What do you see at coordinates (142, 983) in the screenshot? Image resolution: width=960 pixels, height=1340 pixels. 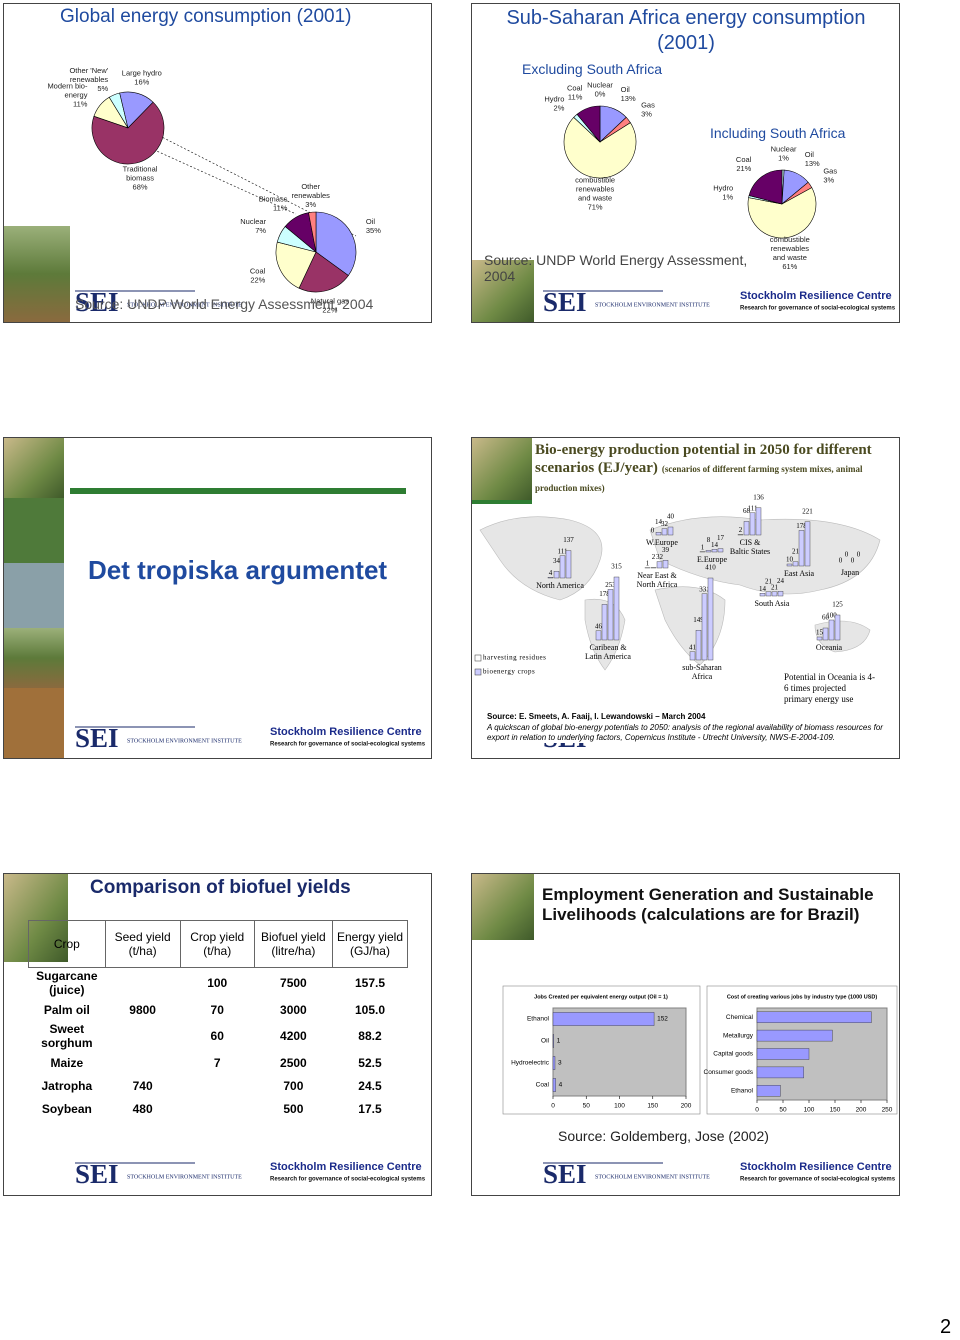 I see `cell` at bounding box center [142, 983].